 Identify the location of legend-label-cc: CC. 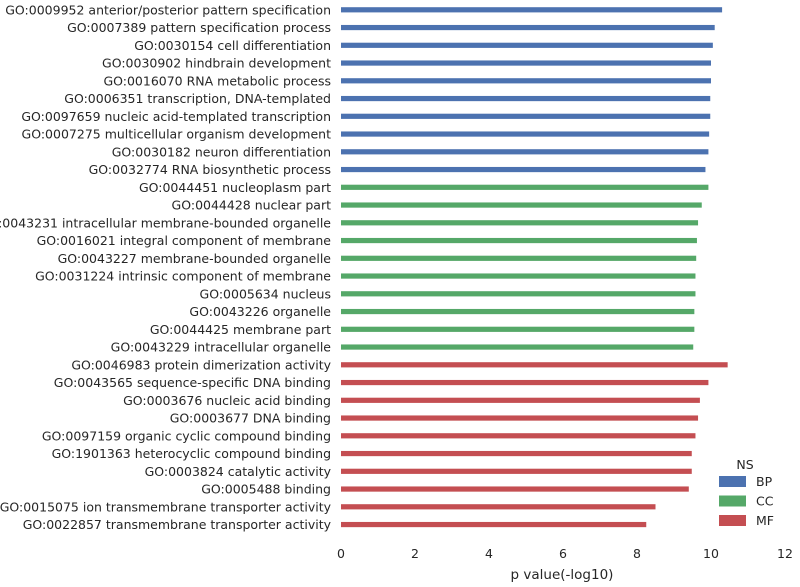
(765, 501).